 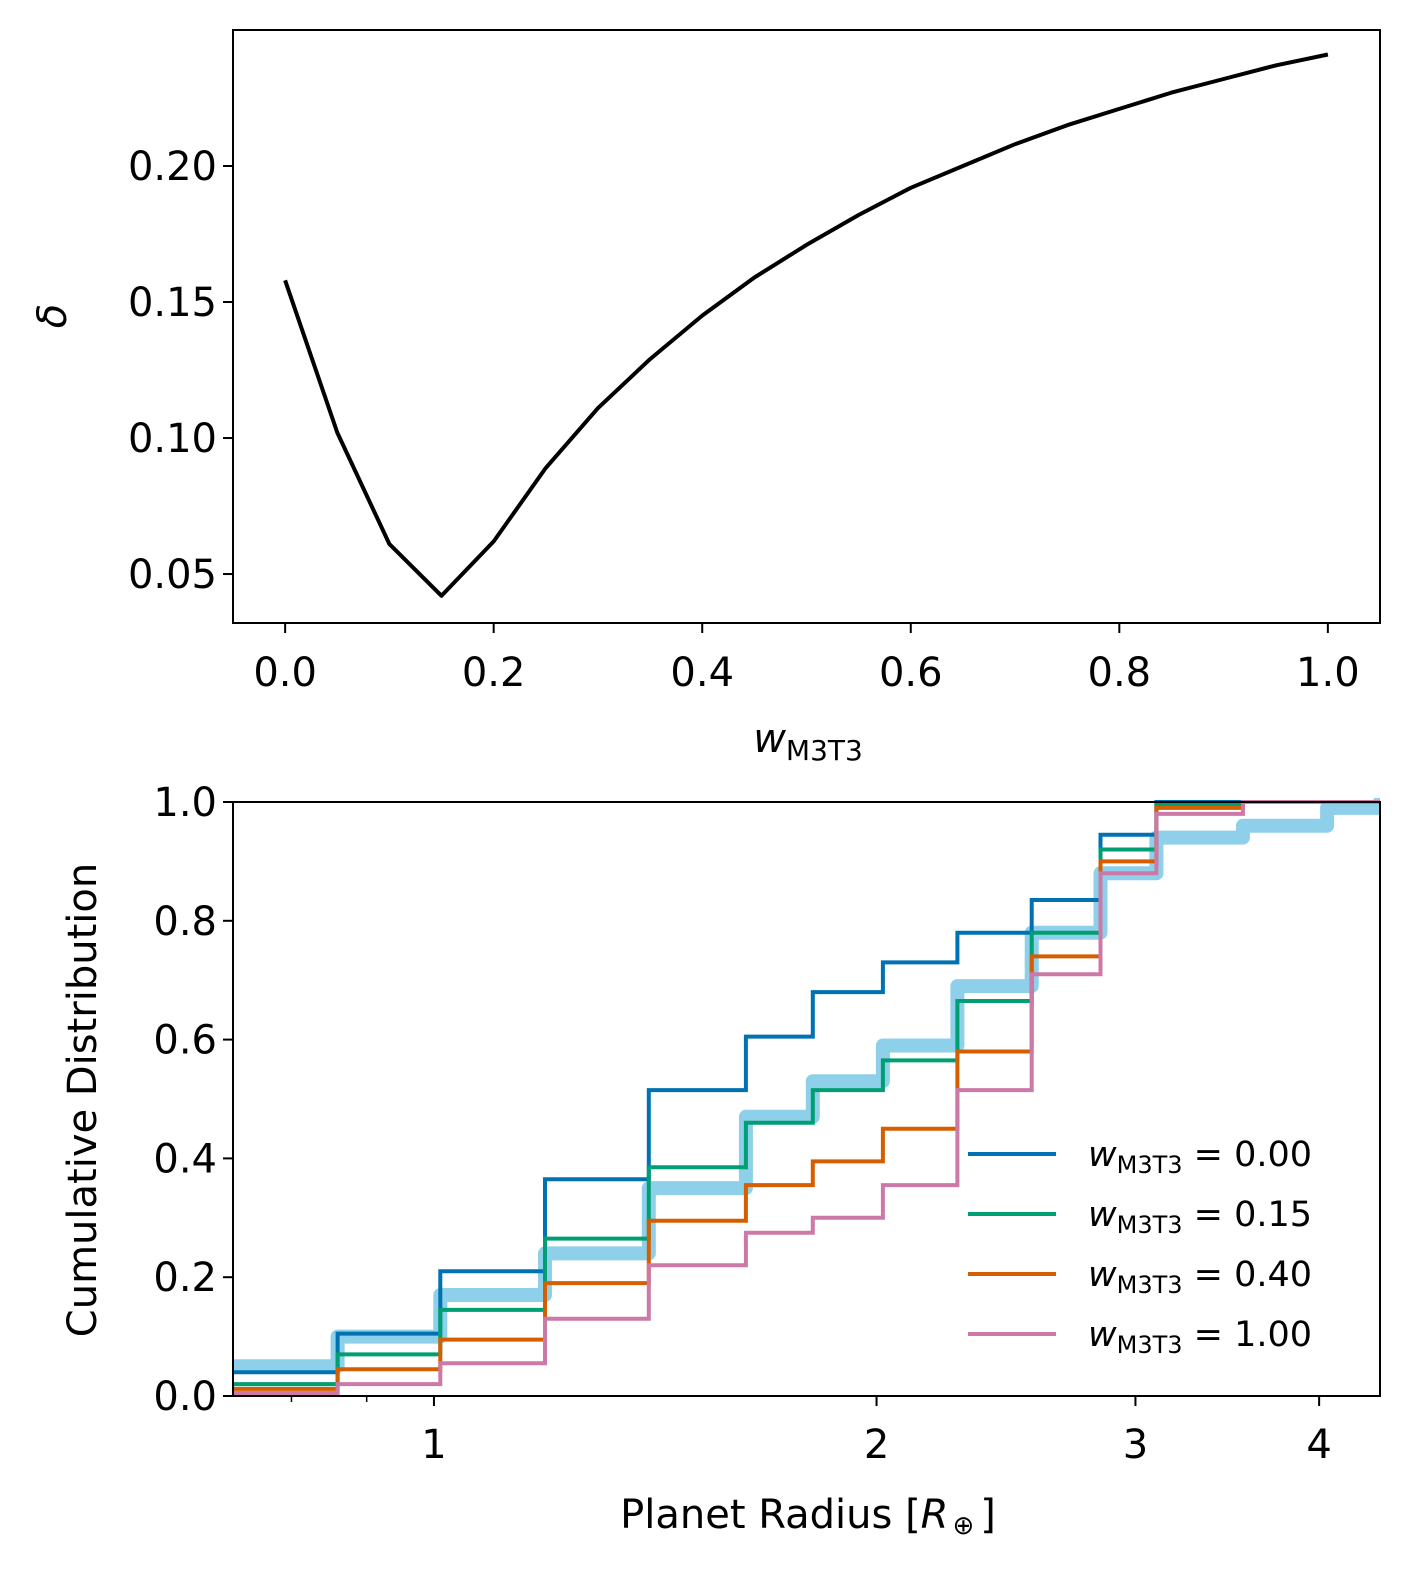 What do you see at coordinates (185, 803) in the screenshot?
I see `bottom-y-tick-label: 1.0` at bounding box center [185, 803].